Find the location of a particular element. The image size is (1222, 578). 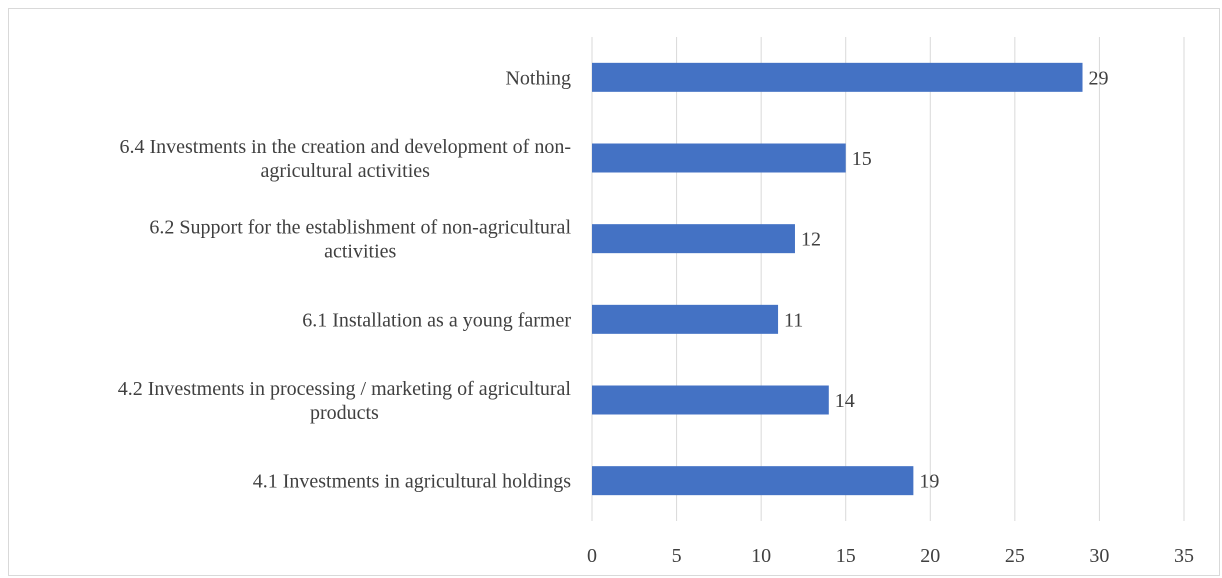

x-tick-label: 35 is located at coordinates (1184, 556).